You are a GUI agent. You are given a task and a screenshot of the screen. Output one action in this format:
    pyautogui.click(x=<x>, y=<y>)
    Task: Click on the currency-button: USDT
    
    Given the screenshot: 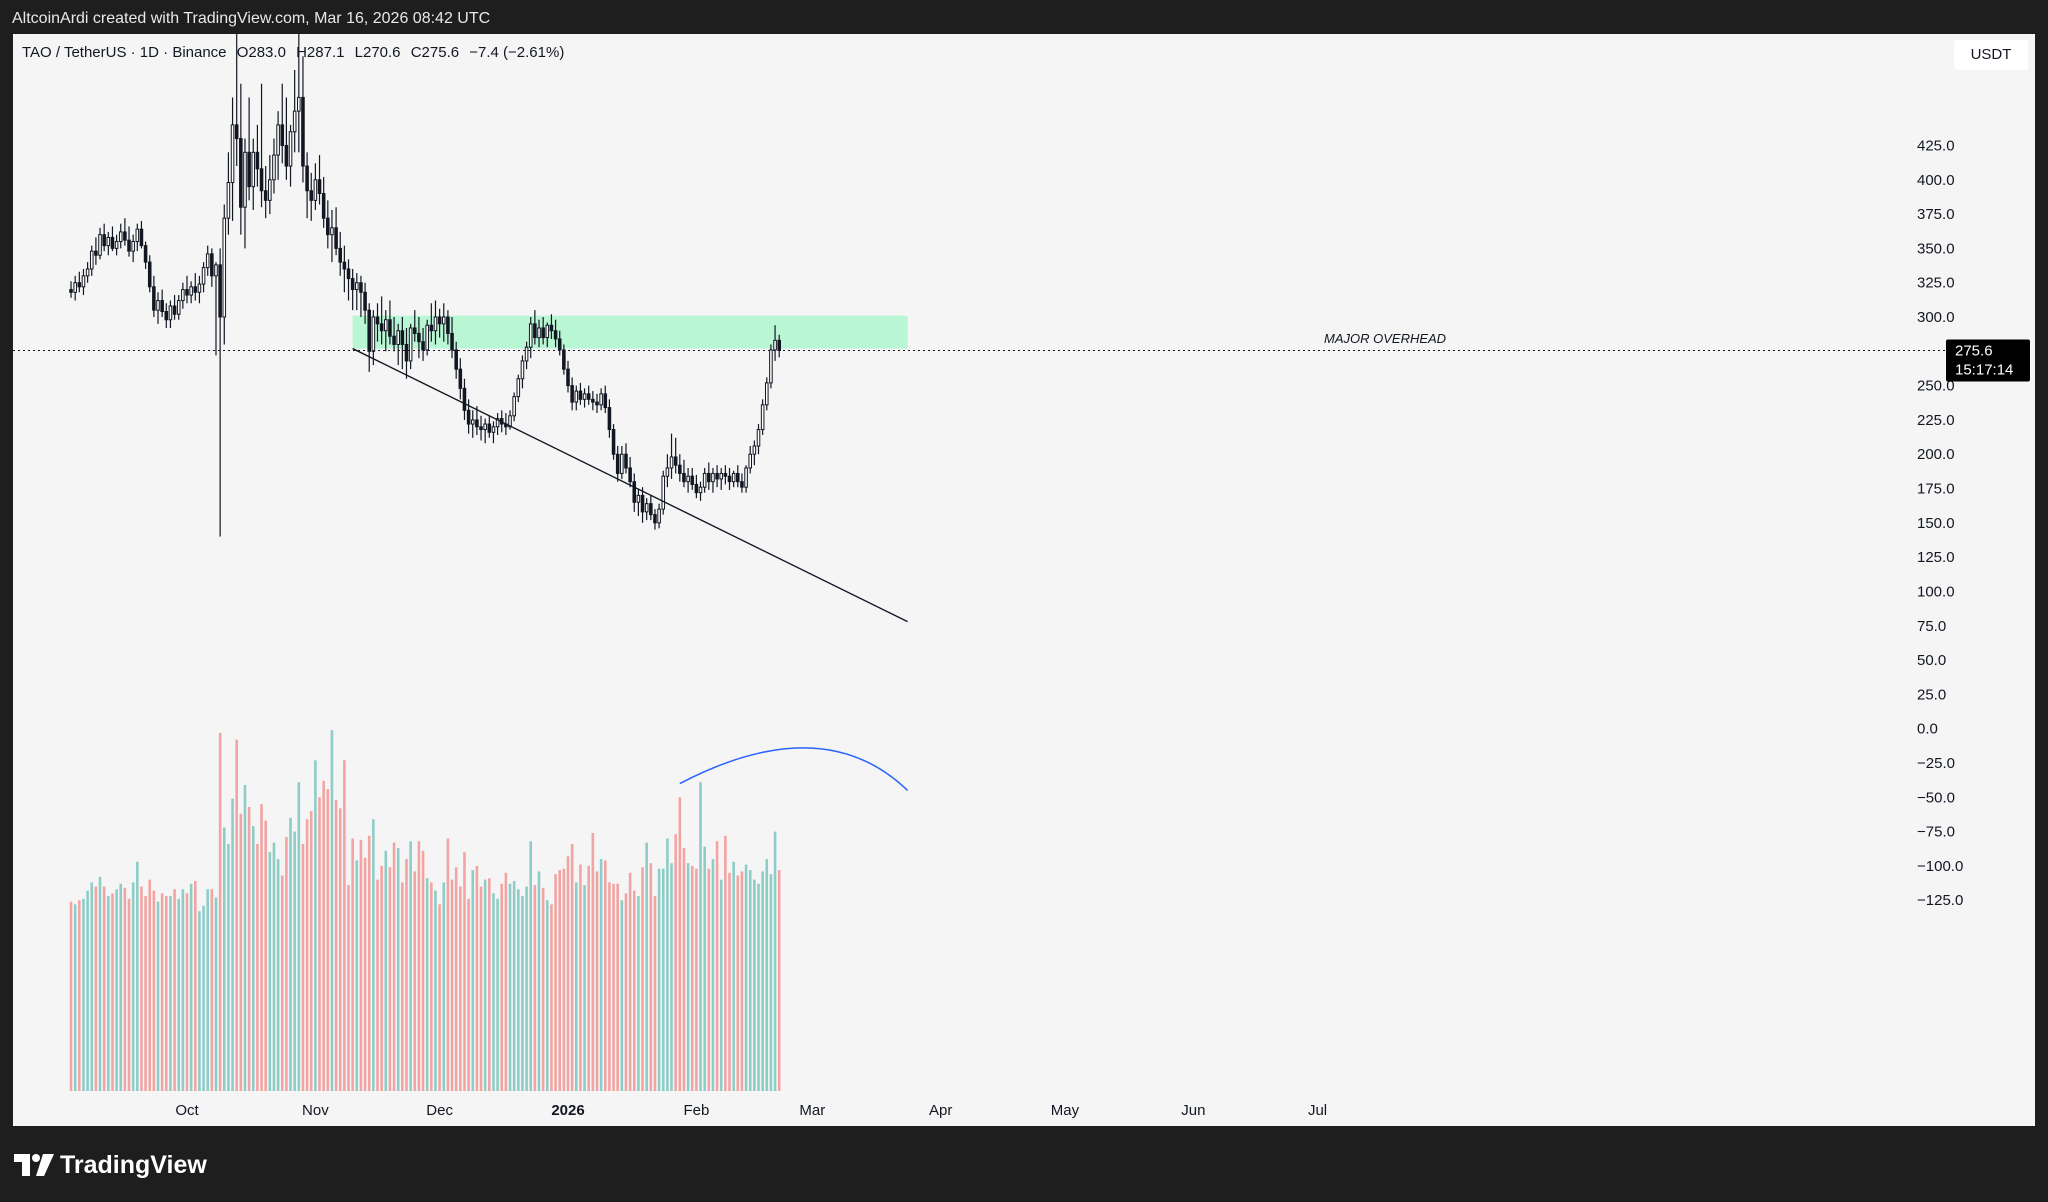 What is the action you would take?
    pyautogui.click(x=1991, y=55)
    